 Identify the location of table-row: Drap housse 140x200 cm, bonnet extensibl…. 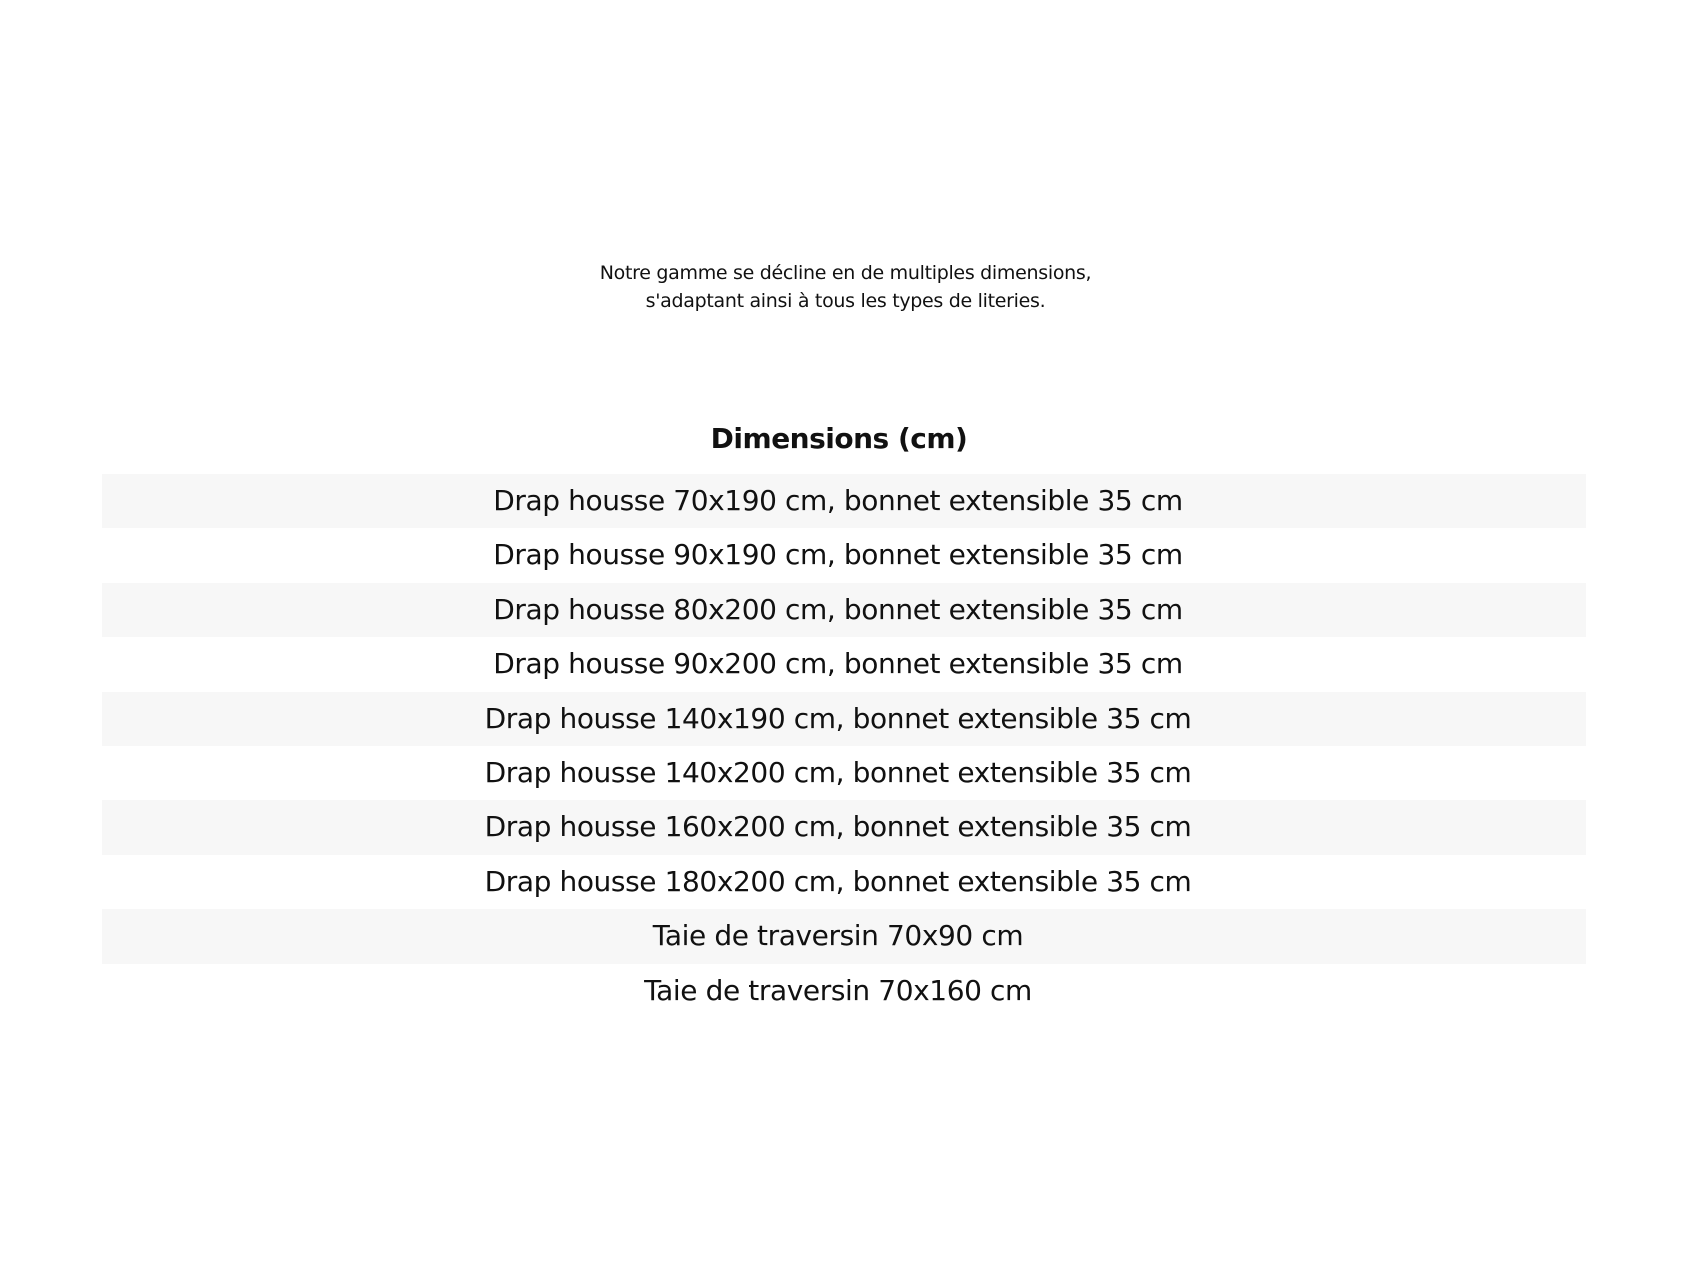
(838, 772).